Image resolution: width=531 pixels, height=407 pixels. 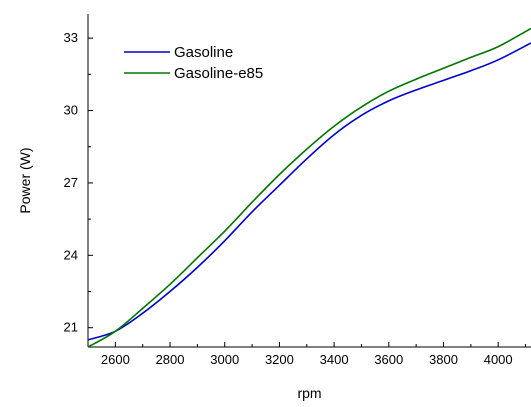 I want to click on x-axis-title: rpm, so click(x=309, y=393).